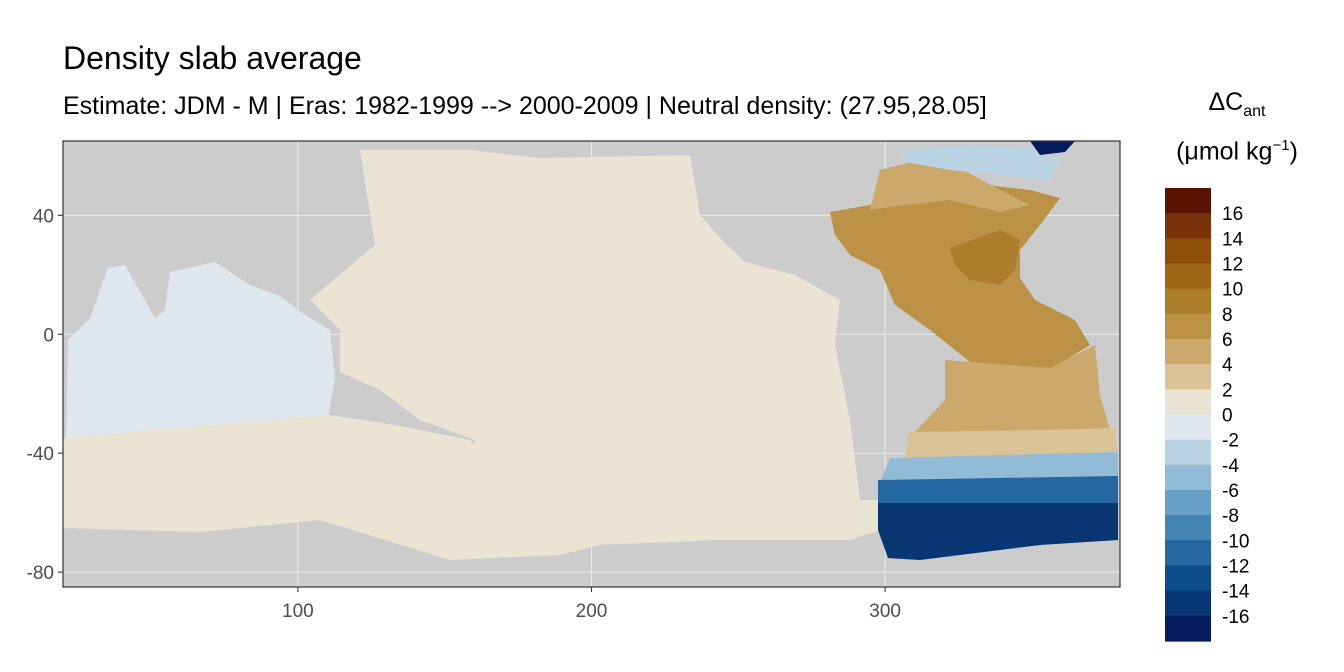 This screenshot has width=1344, height=672. Describe the element at coordinates (1230, 491) in the screenshot. I see `legend-break-label: -6` at that location.